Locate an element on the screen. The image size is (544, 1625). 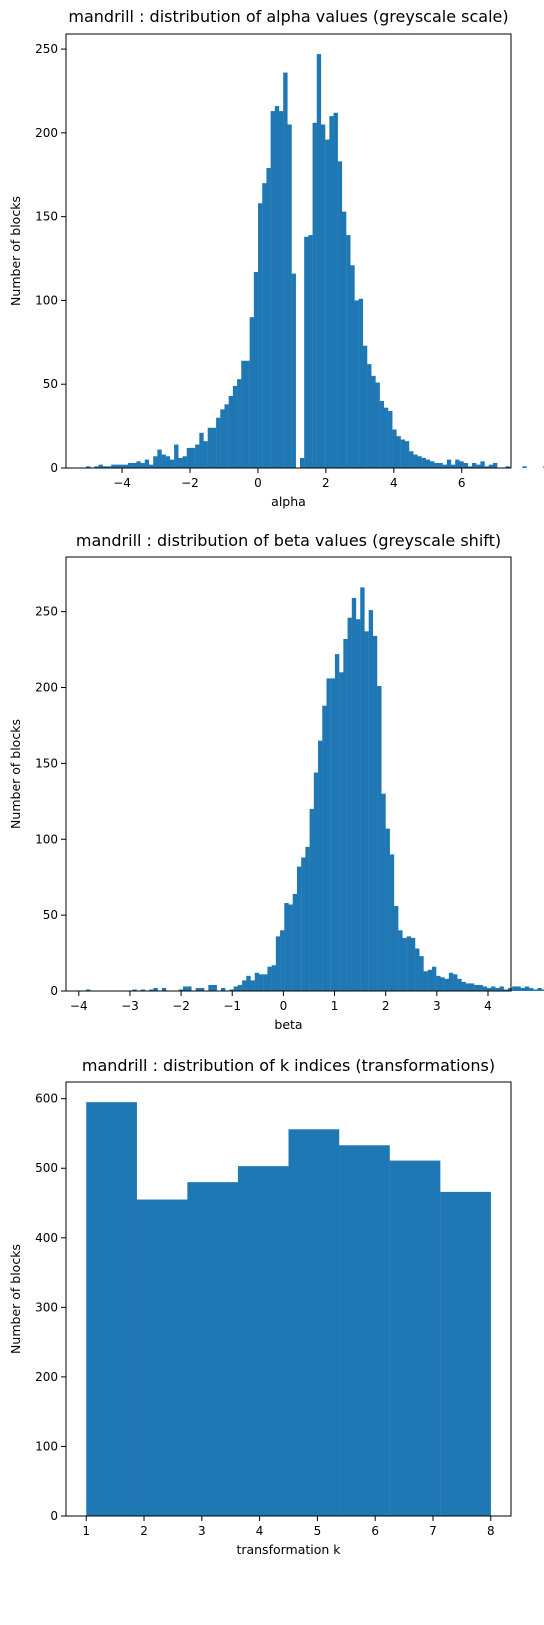
x-tick-label: −4 is located at coordinates (79, 1006).